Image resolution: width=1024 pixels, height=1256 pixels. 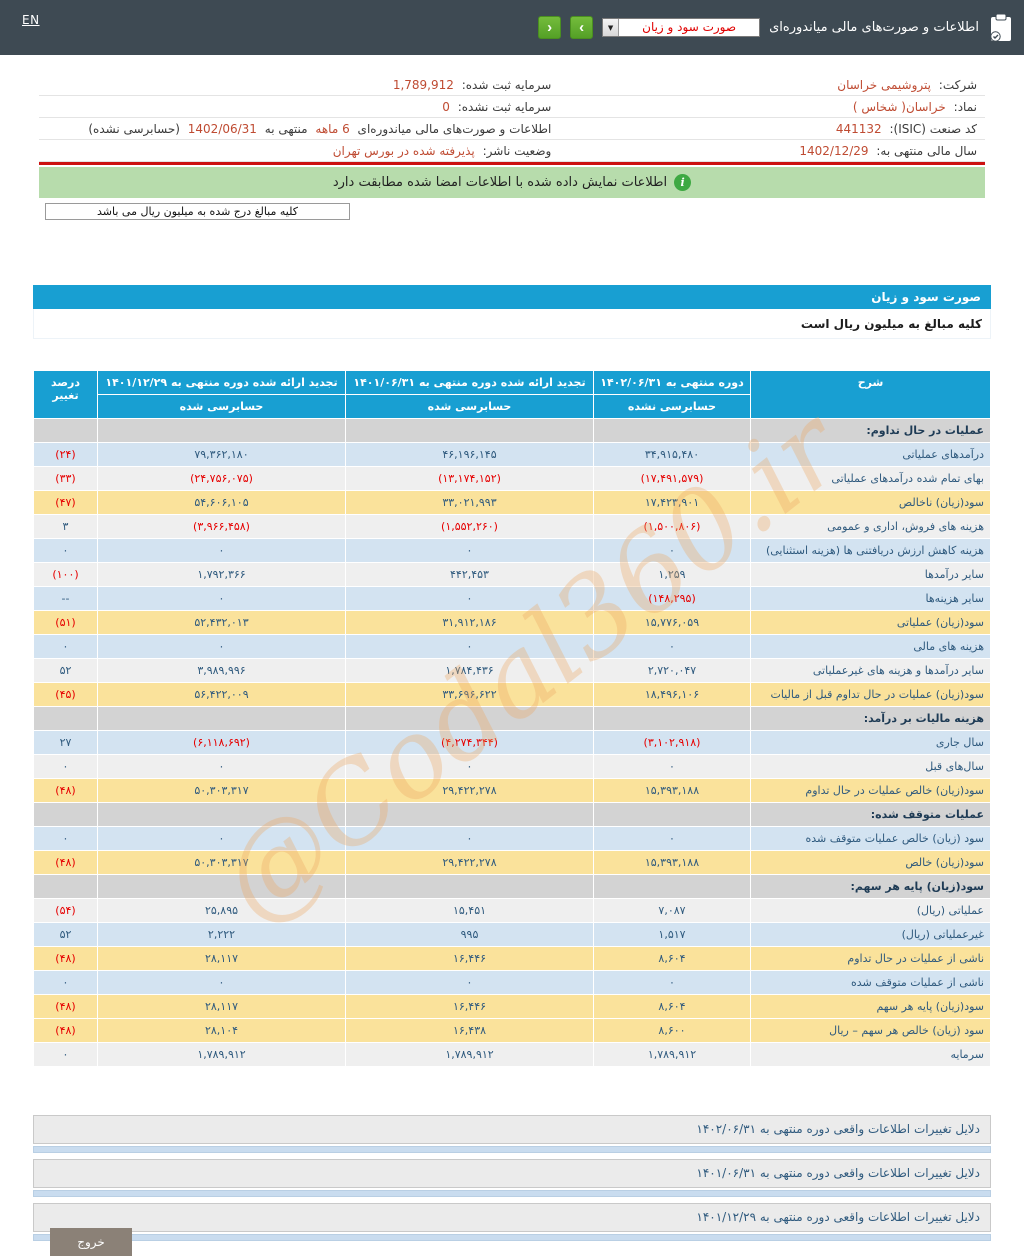 What do you see at coordinates (221, 502) in the screenshot?
I see `value-restated-annual: ۵۴,۶۰۶,۱۰۵` at bounding box center [221, 502].